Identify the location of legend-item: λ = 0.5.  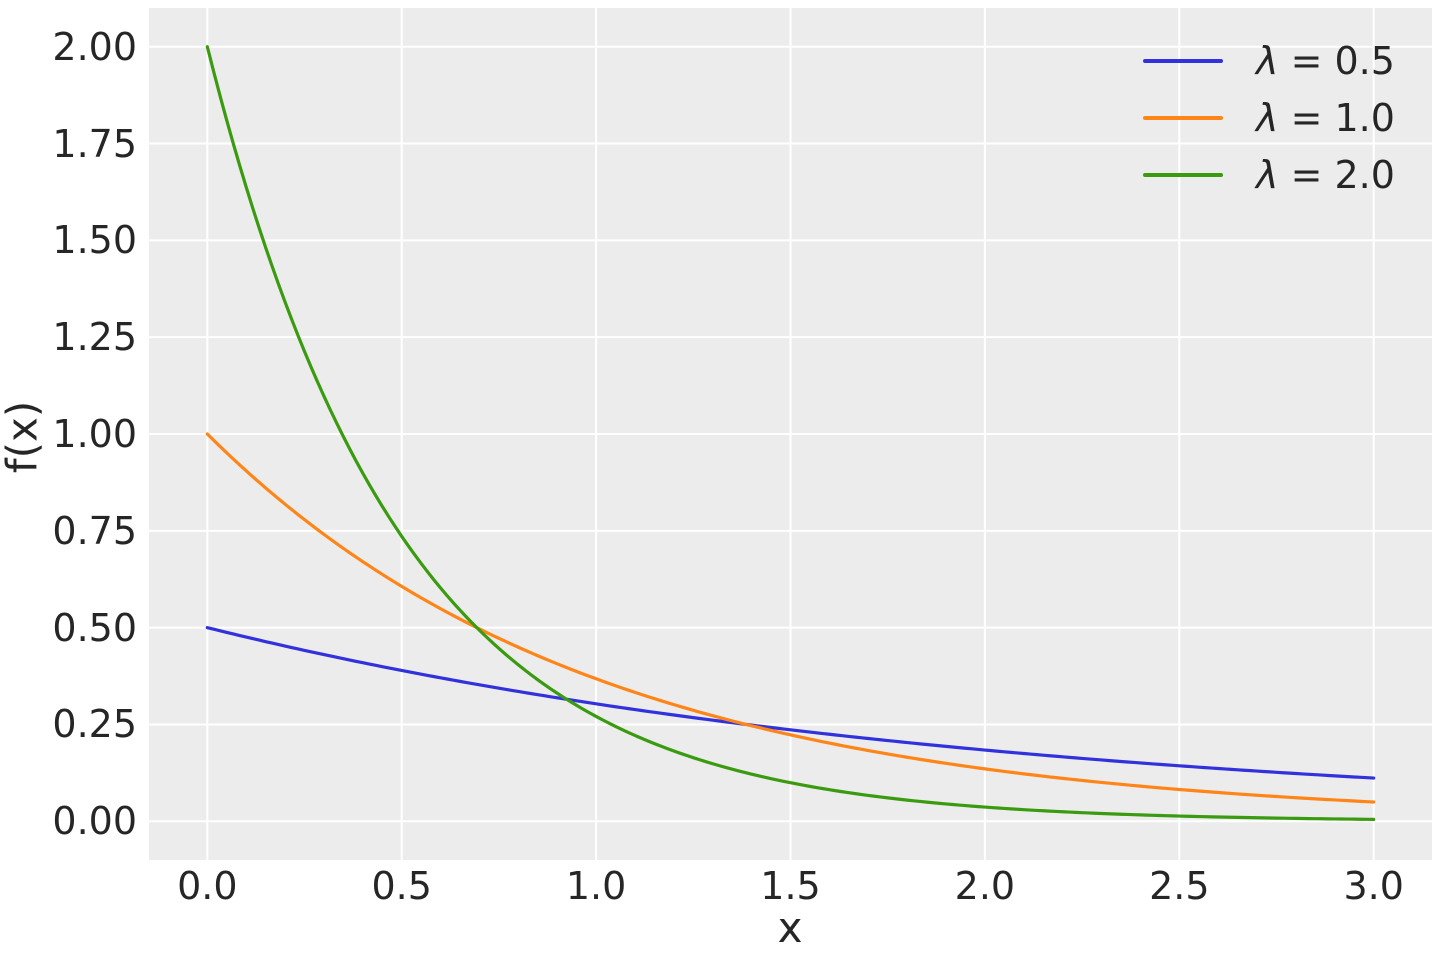
(1269, 60).